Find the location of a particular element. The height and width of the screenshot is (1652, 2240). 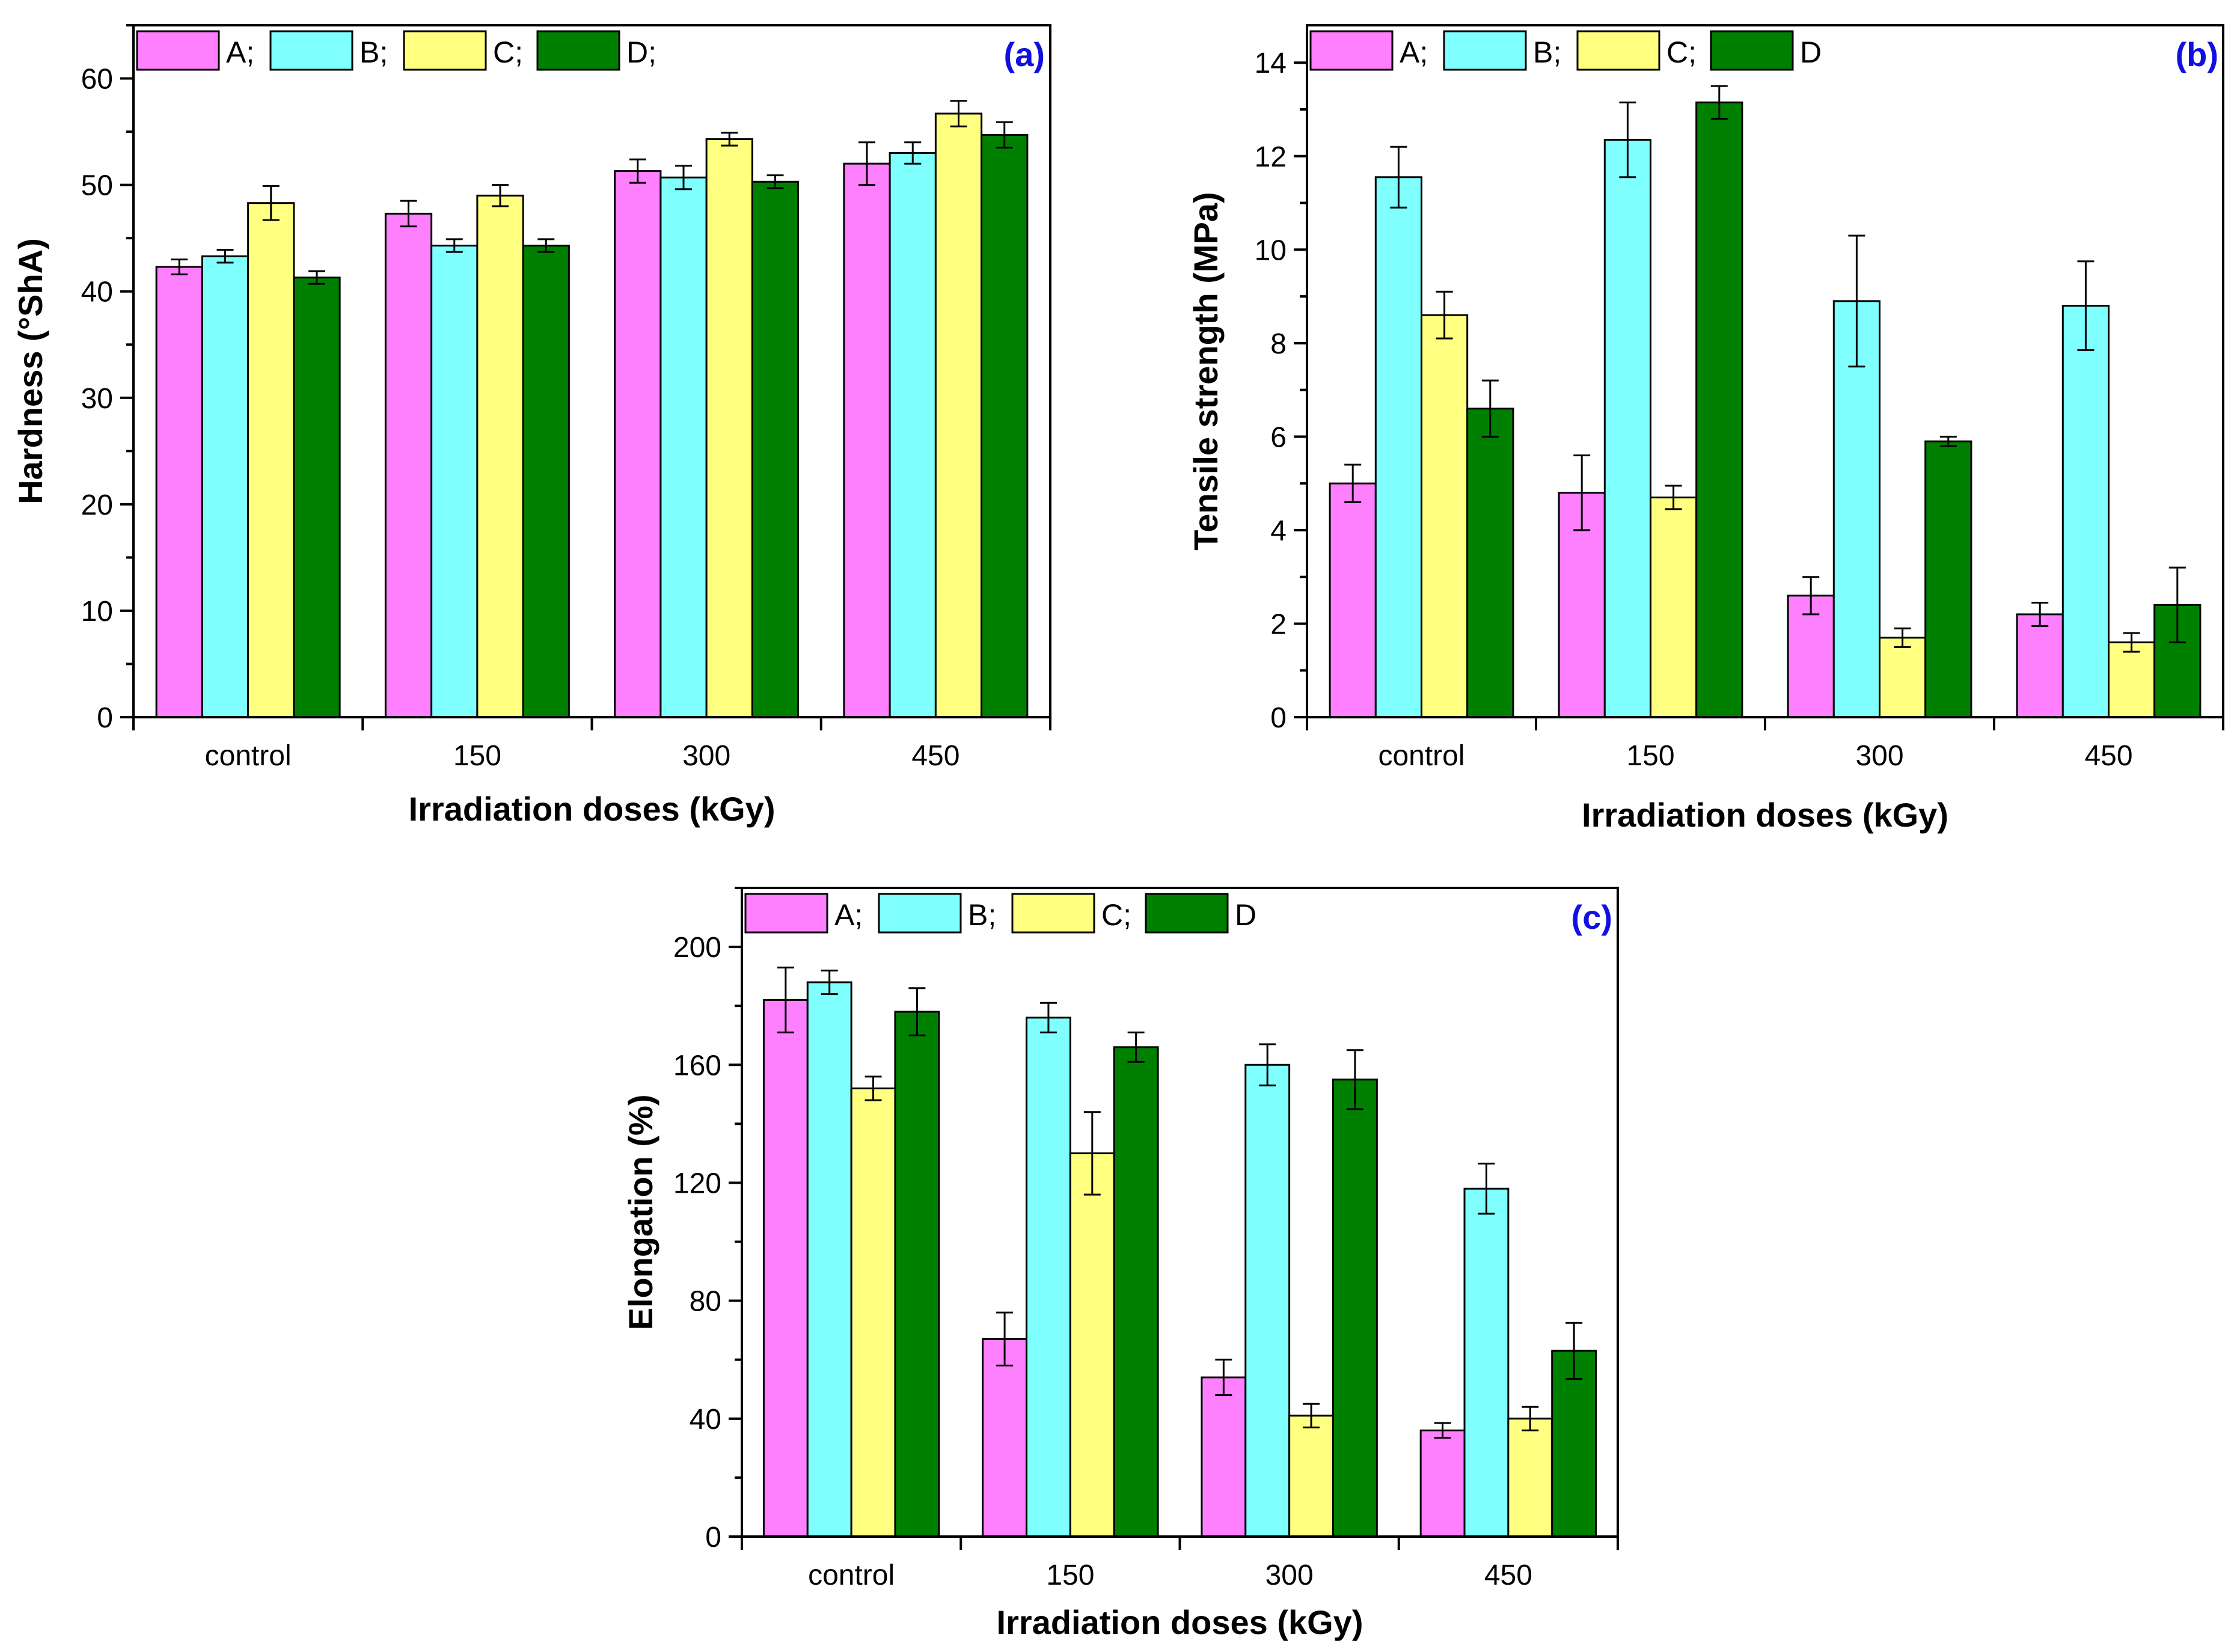

y-tick-label: 50 is located at coordinates (97, 186).